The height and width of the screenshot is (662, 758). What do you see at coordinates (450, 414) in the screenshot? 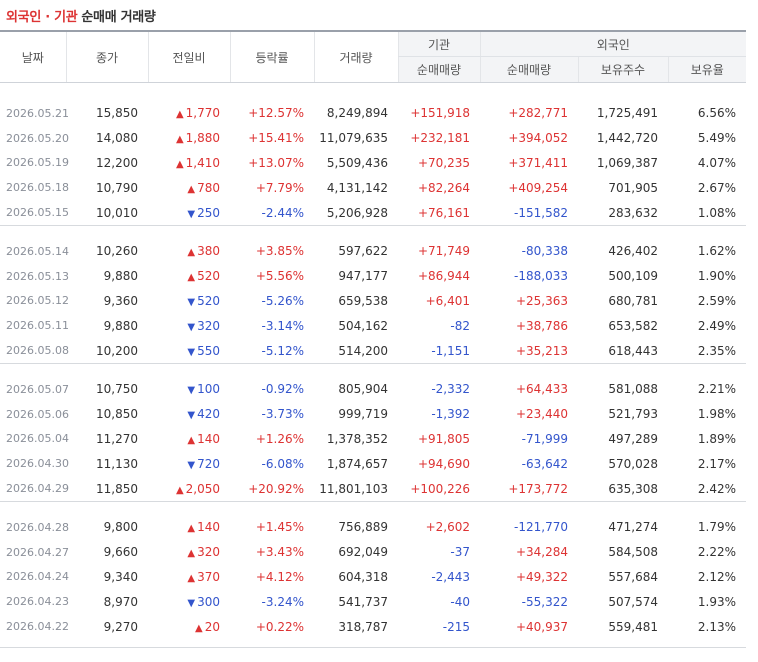
I see `cell-institution-net: -1,392` at bounding box center [450, 414].